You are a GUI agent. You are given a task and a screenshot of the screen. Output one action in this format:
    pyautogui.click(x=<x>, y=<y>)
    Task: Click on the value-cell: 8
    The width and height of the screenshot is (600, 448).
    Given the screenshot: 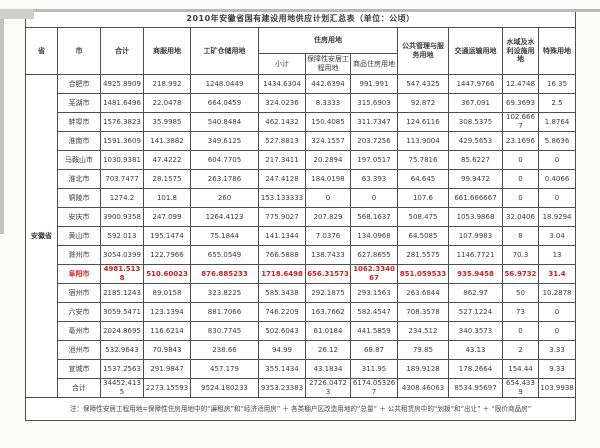 What is the action you would take?
    pyautogui.click(x=520, y=236)
    